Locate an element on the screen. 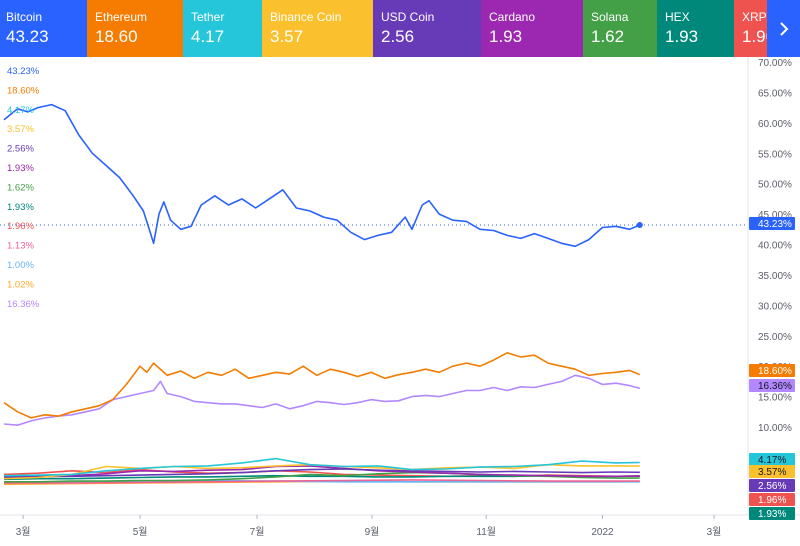  tab-name: Bitcoin is located at coordinates (24, 17).